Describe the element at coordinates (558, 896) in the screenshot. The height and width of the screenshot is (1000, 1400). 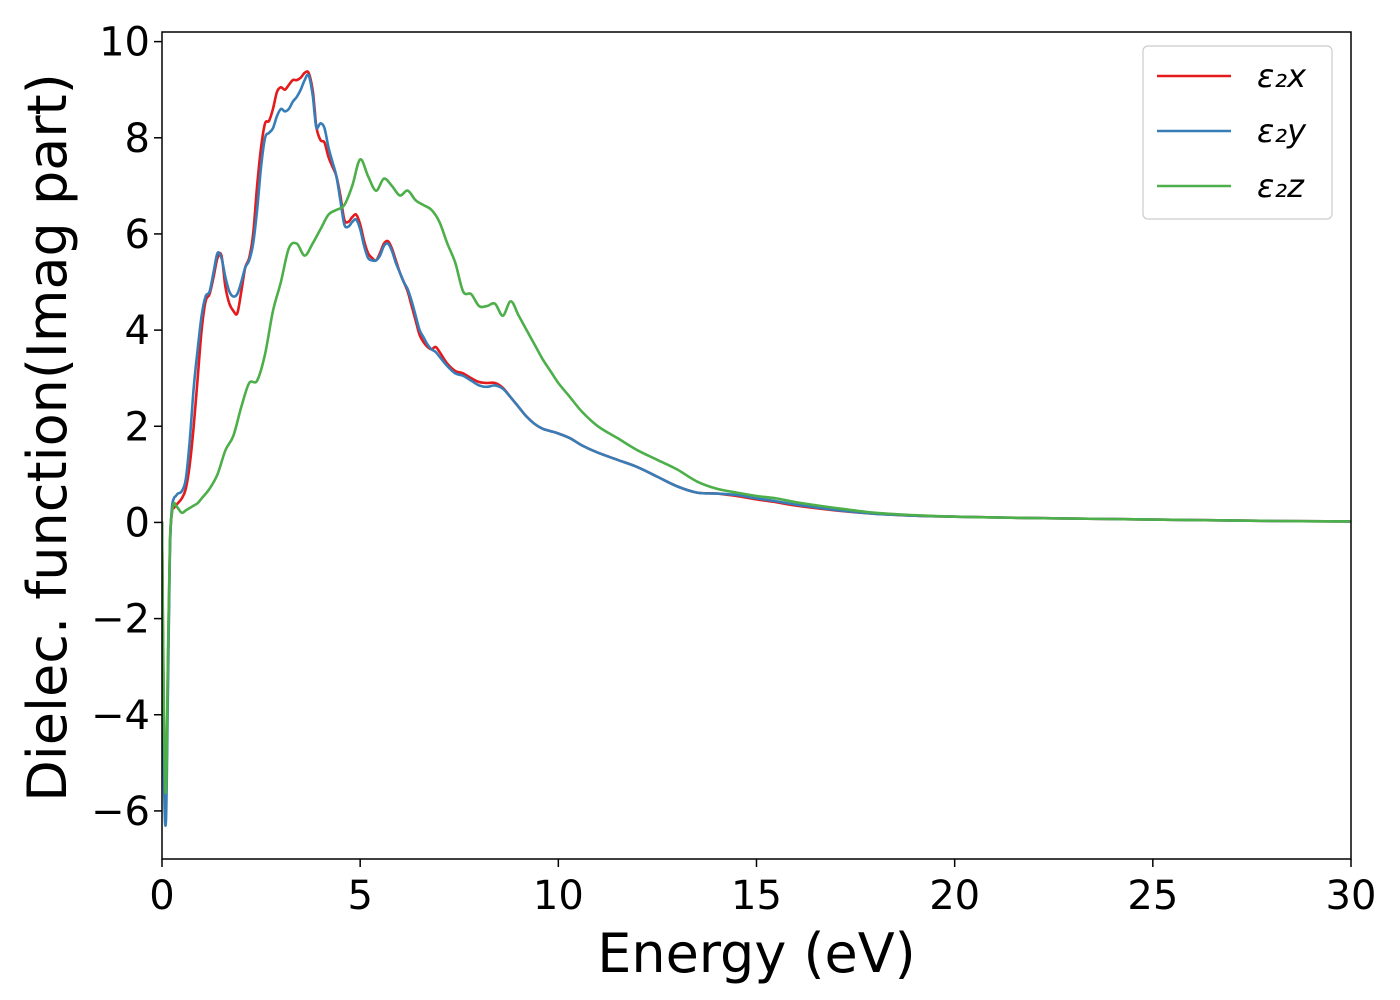
I see `x-tick-label: 10` at that location.